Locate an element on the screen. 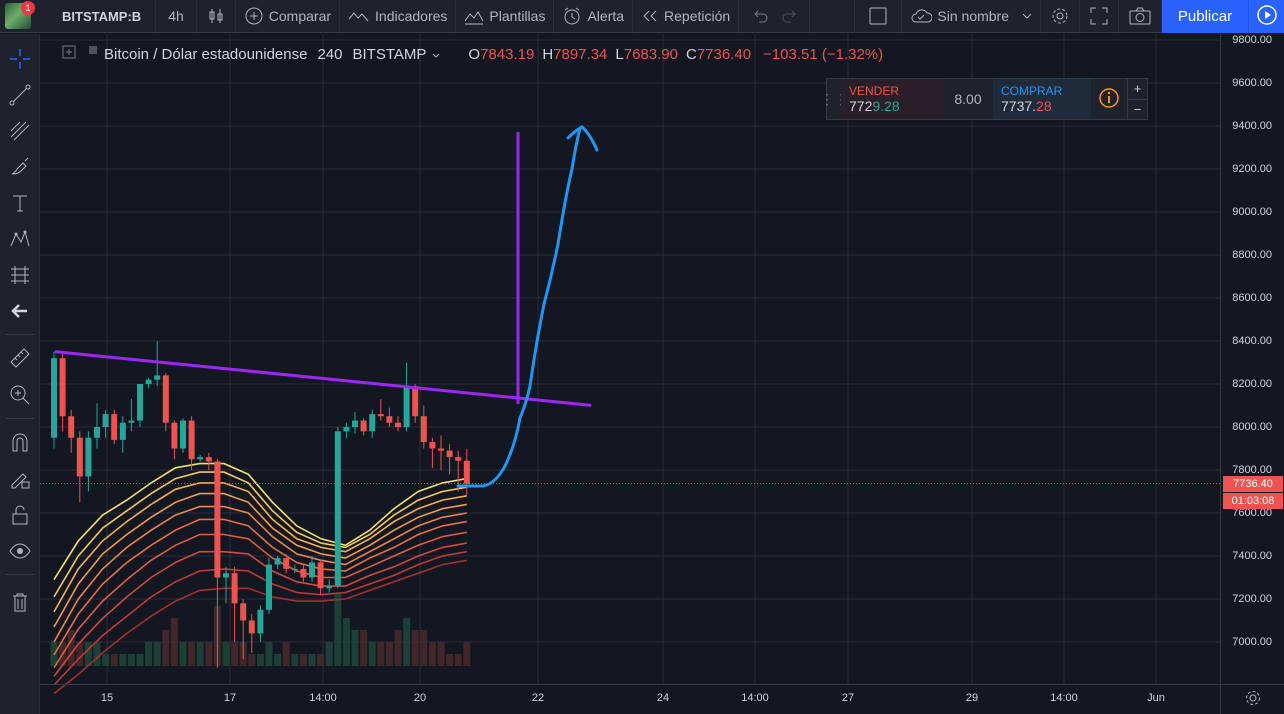 Image resolution: width=1284 pixels, height=714 pixels. info-icon is located at coordinates (1109, 99).